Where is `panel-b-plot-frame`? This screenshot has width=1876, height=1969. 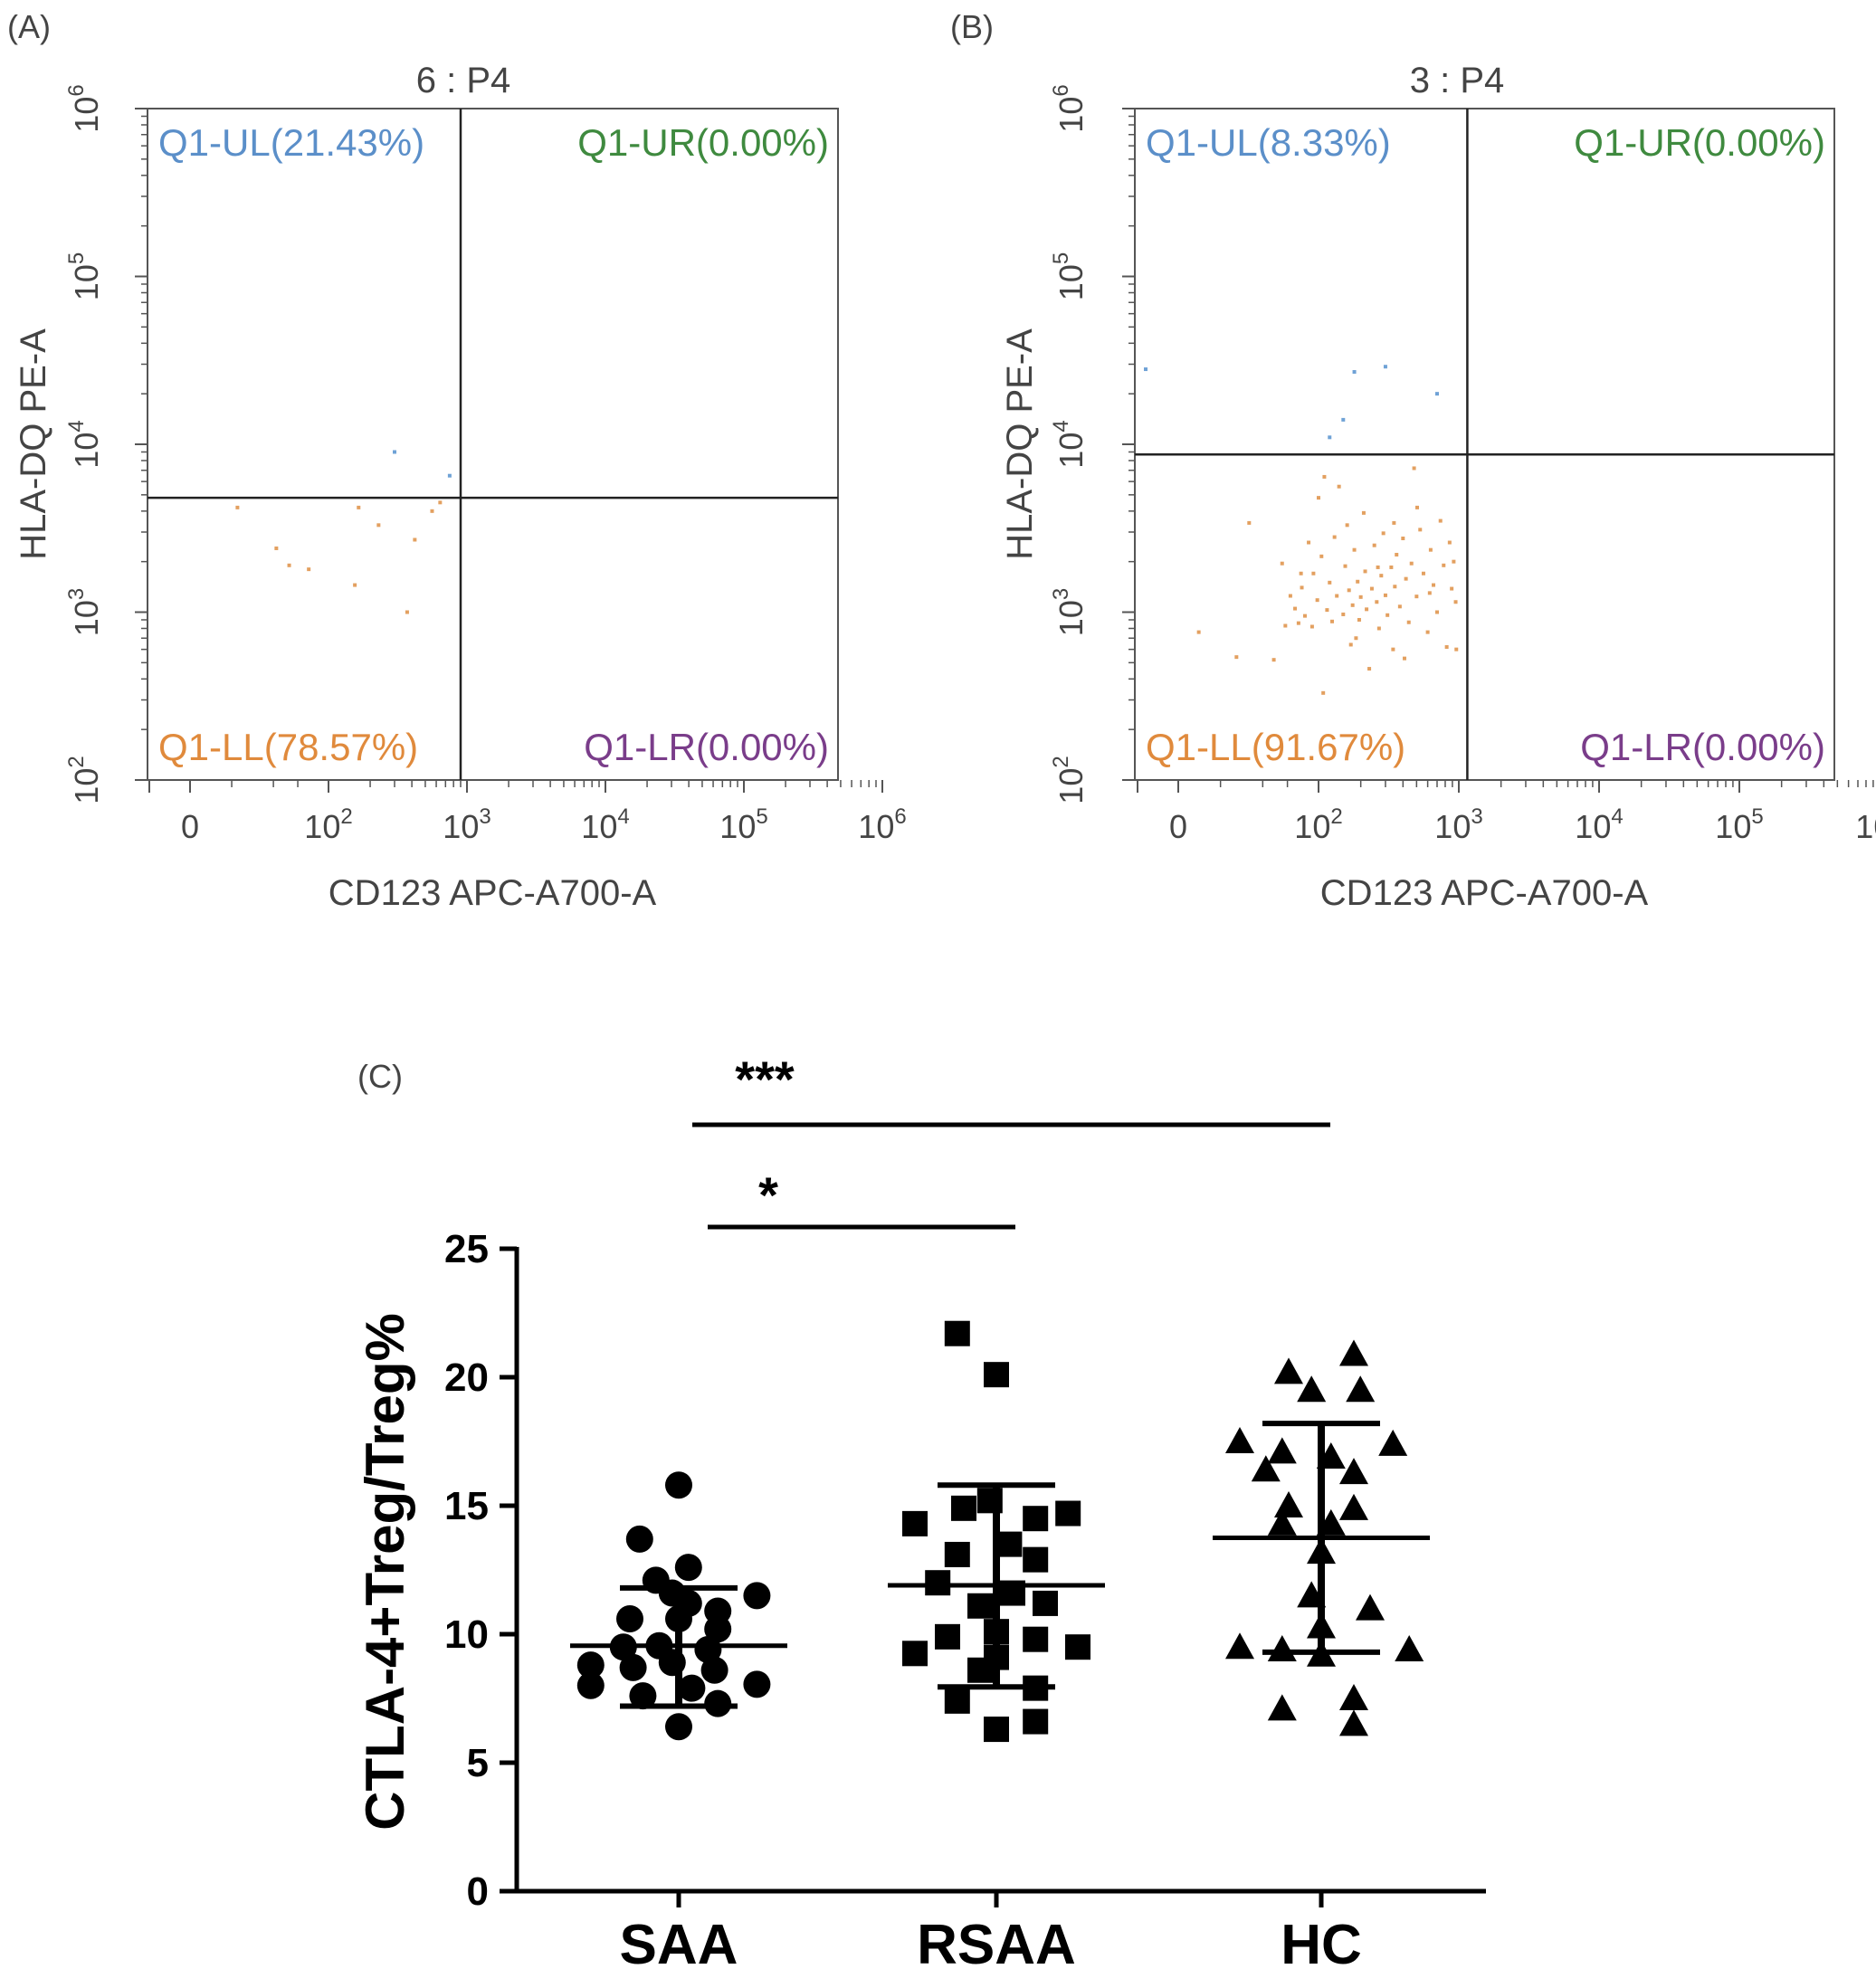
panel-b-plot-frame is located at coordinates (1484, 445).